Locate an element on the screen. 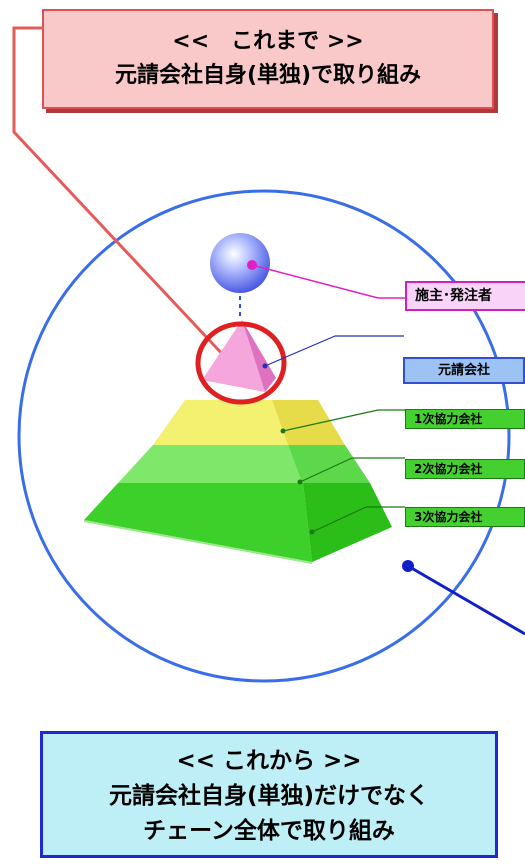 This screenshot has width=525, height=867. tier1-side-face is located at coordinates (308, 422).